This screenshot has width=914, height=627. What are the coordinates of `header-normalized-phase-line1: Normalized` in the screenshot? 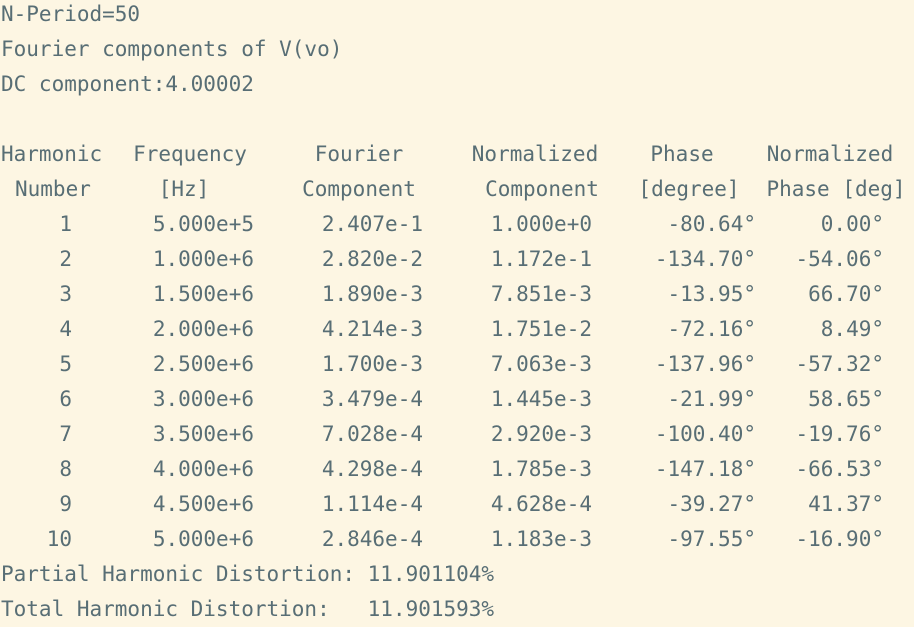 It's located at (830, 154).